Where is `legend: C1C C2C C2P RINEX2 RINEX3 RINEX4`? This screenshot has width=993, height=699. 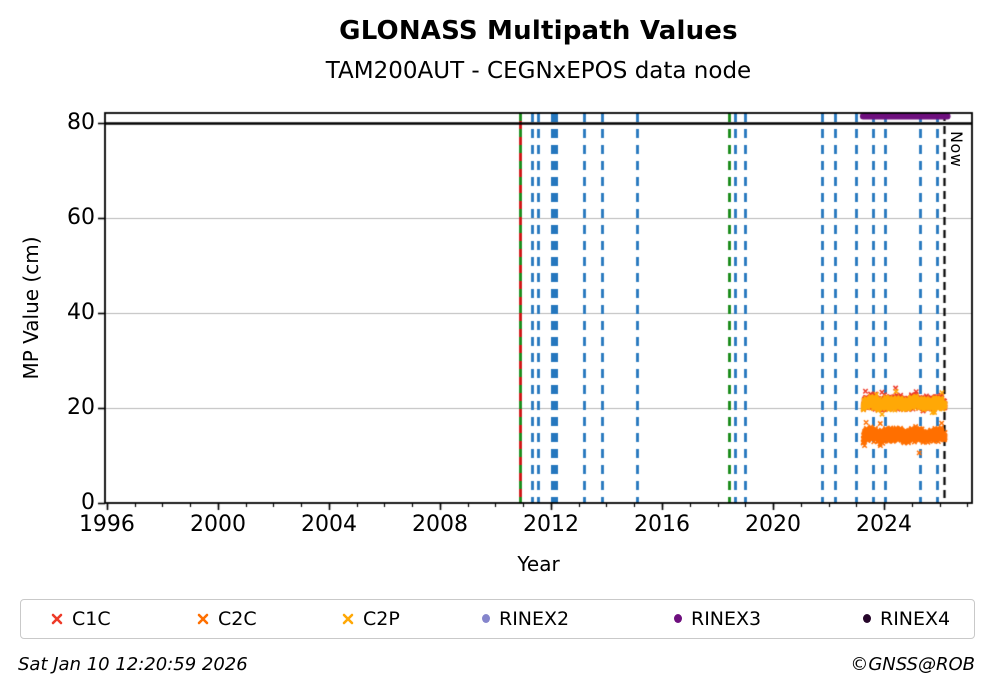 legend: C1C C2C C2P RINEX2 RINEX3 RINEX4 is located at coordinates (497, 619).